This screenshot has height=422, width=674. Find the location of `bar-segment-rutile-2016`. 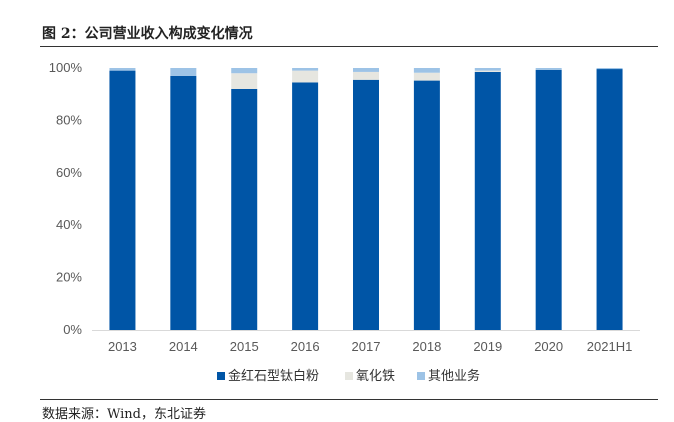

bar-segment-rutile-2016 is located at coordinates (305, 206).